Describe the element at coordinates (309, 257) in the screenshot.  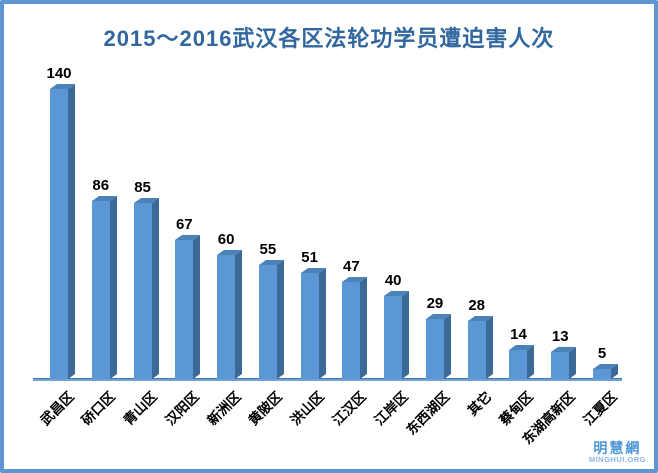
I see `bar-value-label: 51` at that location.